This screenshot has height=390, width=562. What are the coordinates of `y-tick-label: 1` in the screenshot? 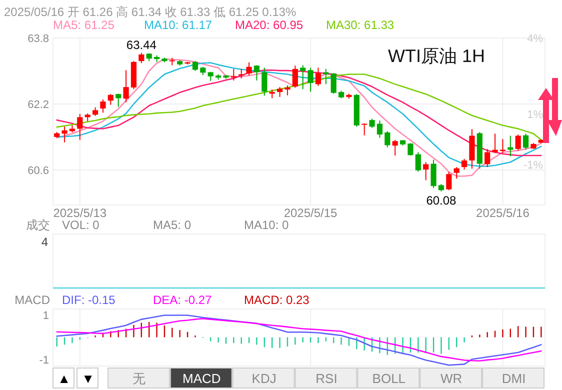 It's located at (45, 316).